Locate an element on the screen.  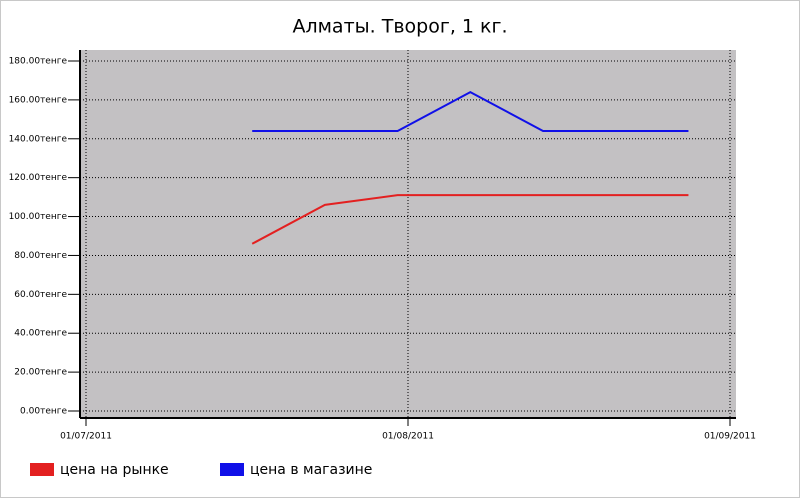
legend-label: цена в магазине is located at coordinates (311, 470).